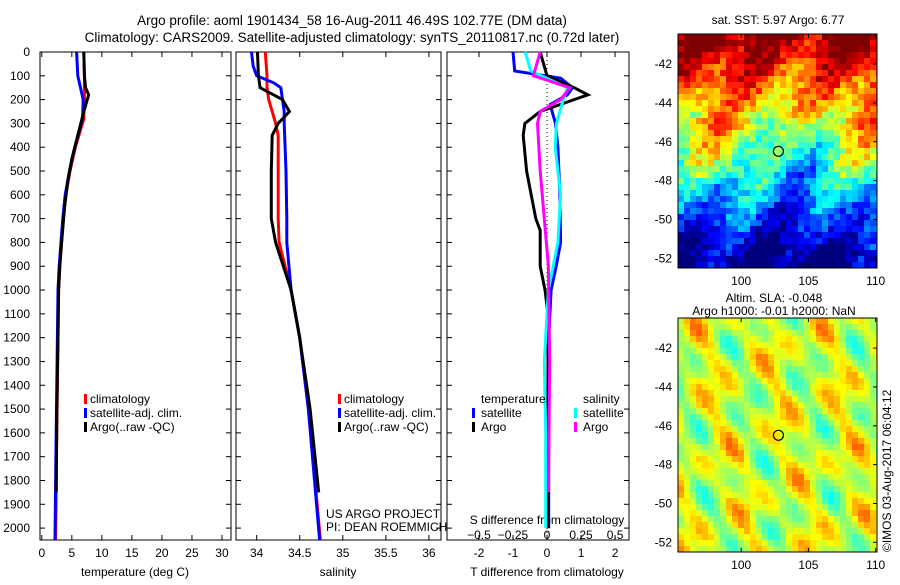 This screenshot has height=585, width=900. I want to click on y-tick-label: -46, so click(664, 426).